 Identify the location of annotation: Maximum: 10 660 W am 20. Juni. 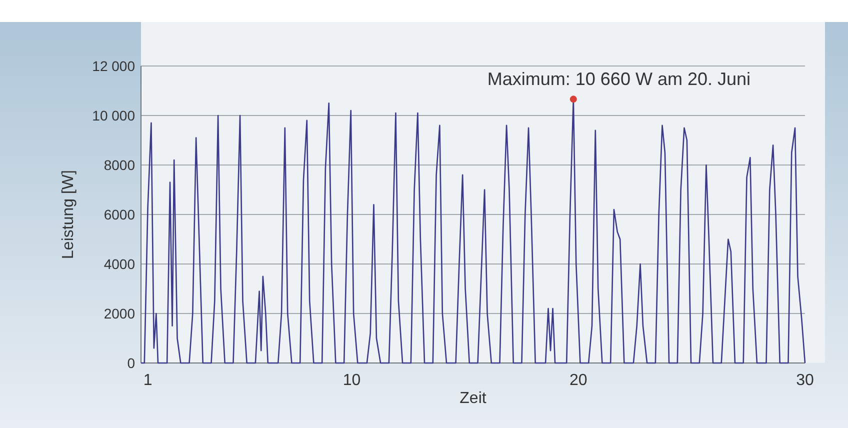
(619, 79).